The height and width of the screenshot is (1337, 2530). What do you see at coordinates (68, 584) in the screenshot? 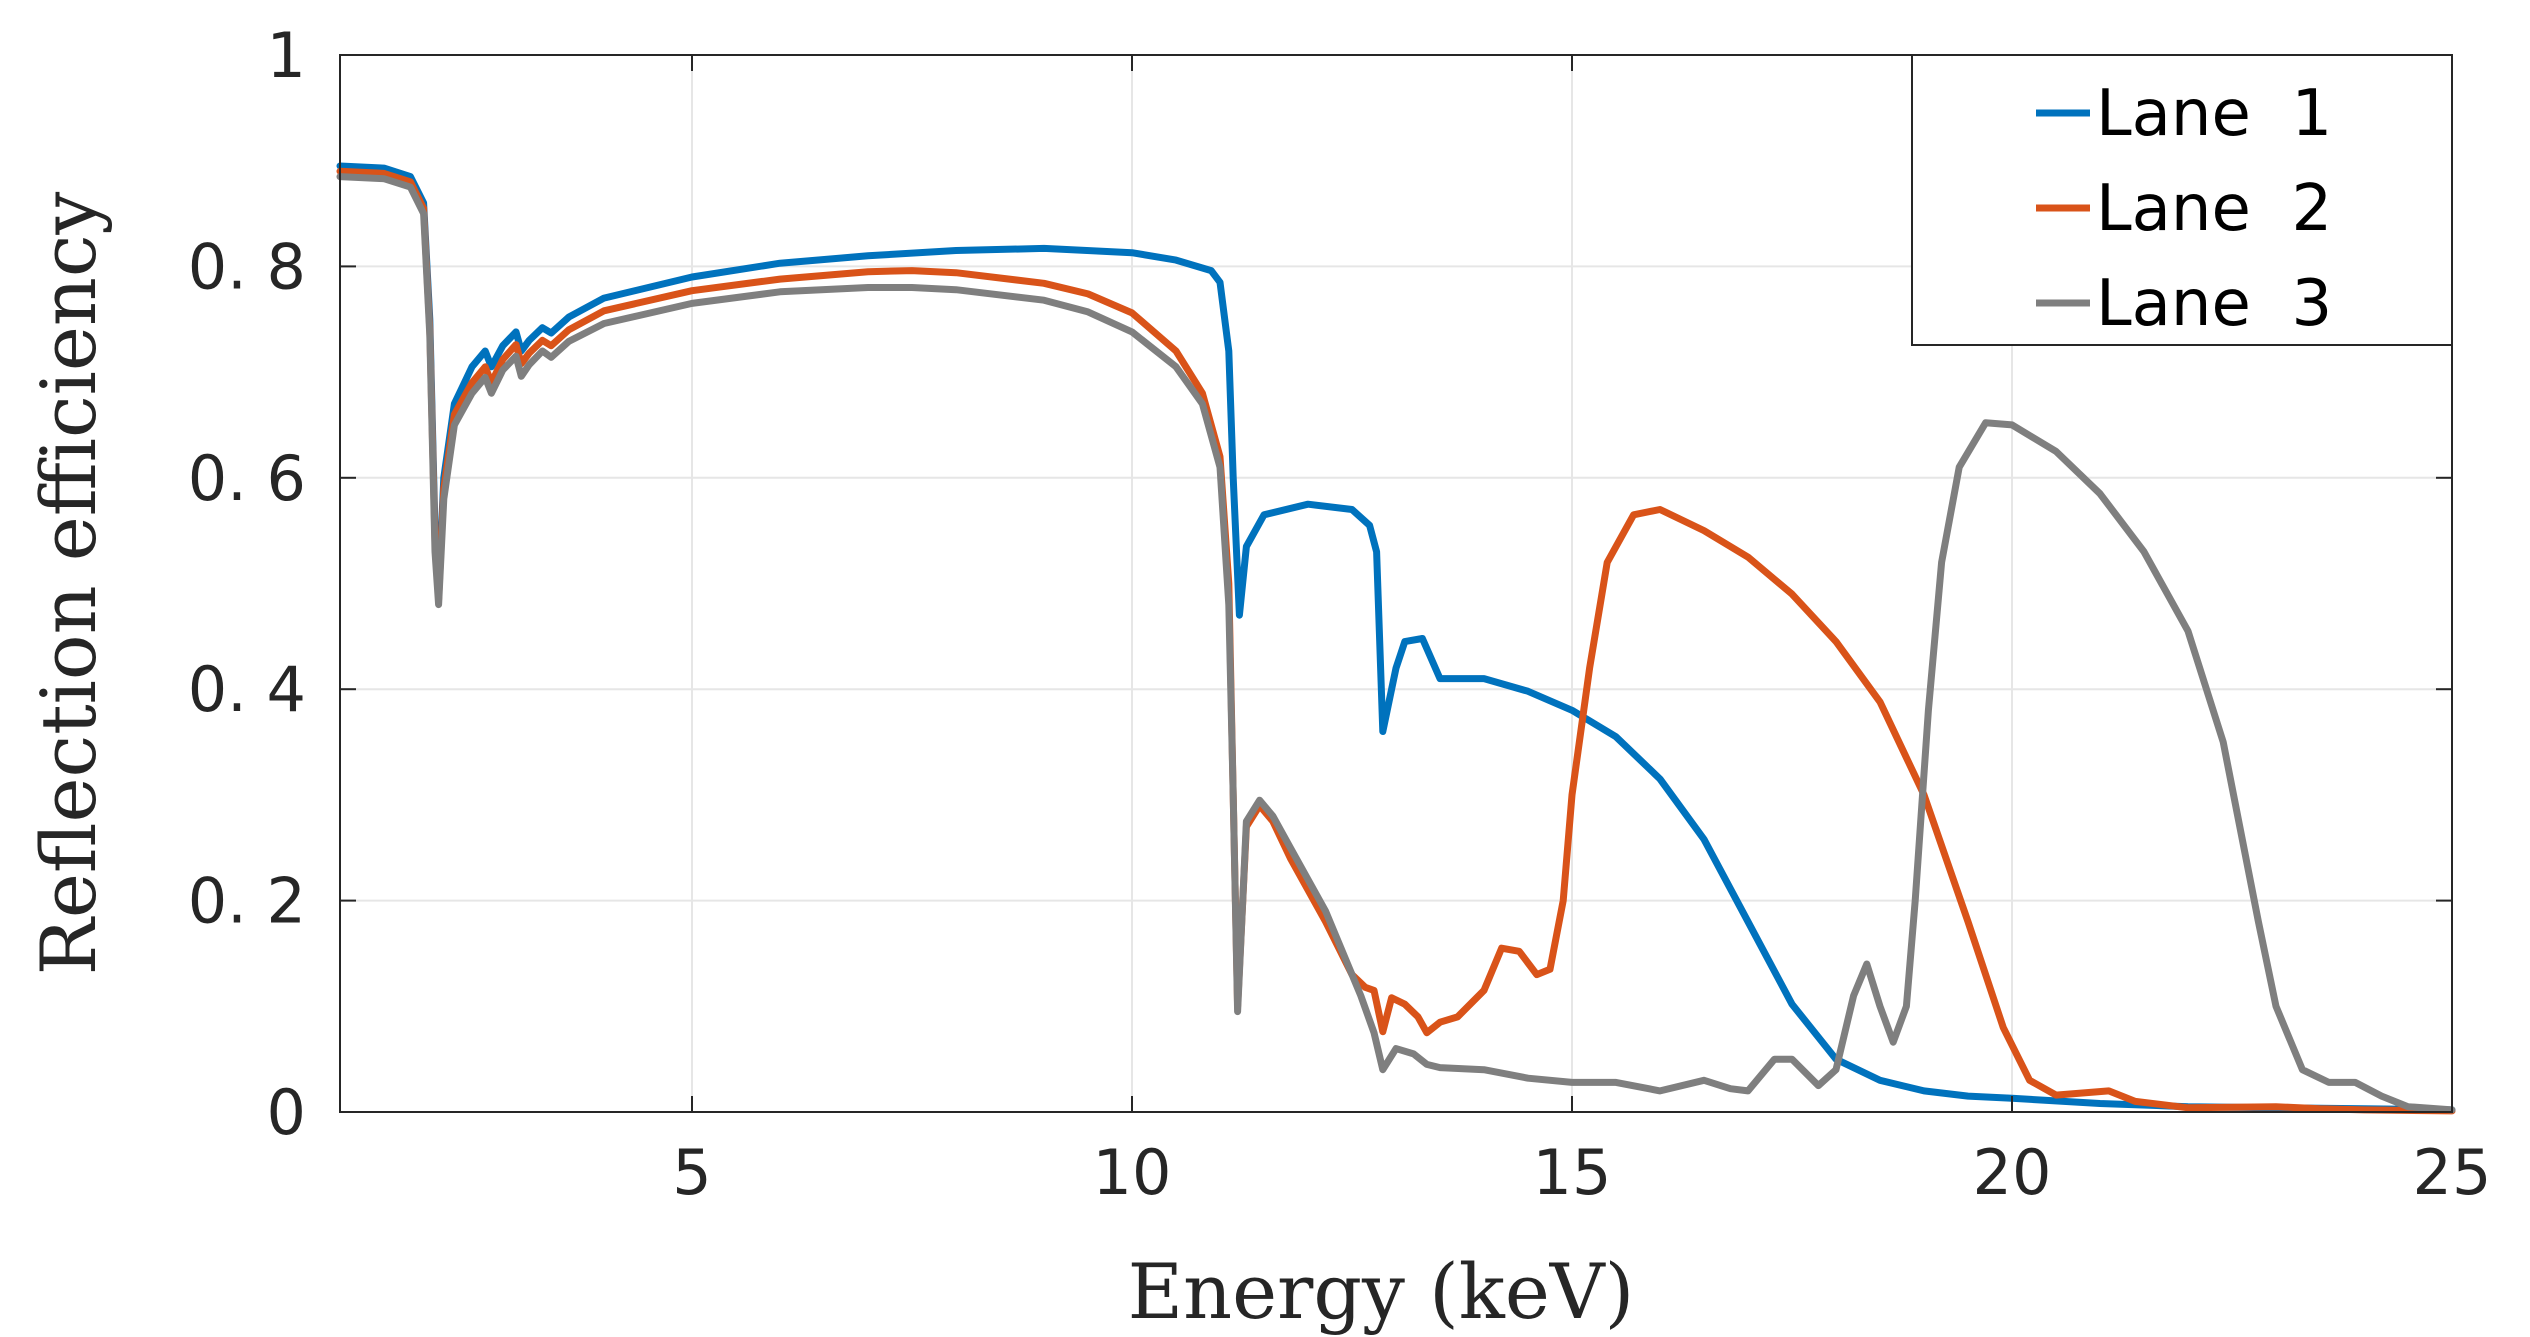
I see `y-axis-title: Reflection efficiency` at bounding box center [68, 584].